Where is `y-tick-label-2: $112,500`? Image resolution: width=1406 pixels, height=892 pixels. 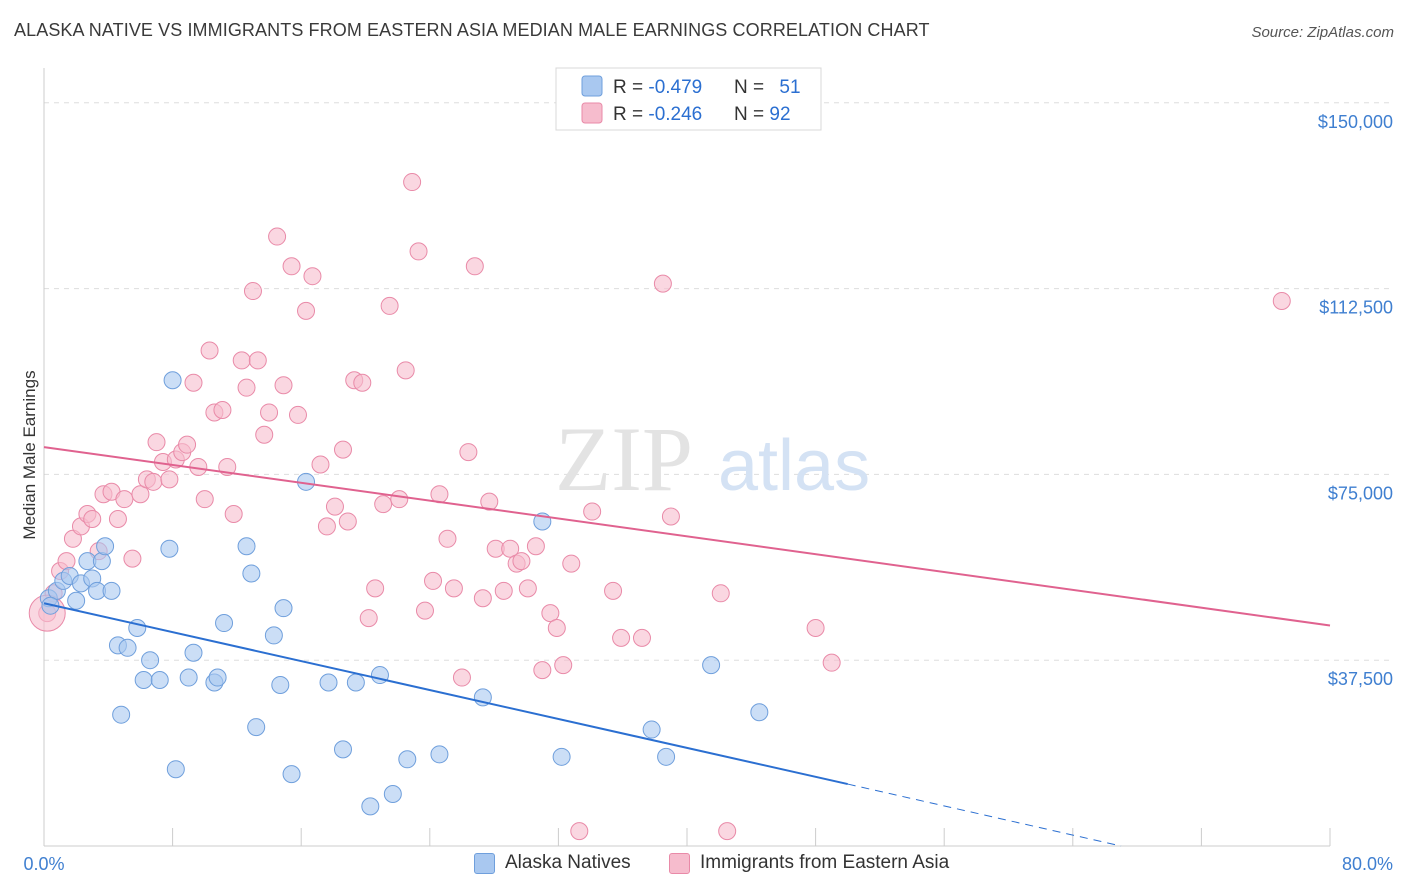 y-tick-label-2: $112,500 is located at coordinates (1356, 308).